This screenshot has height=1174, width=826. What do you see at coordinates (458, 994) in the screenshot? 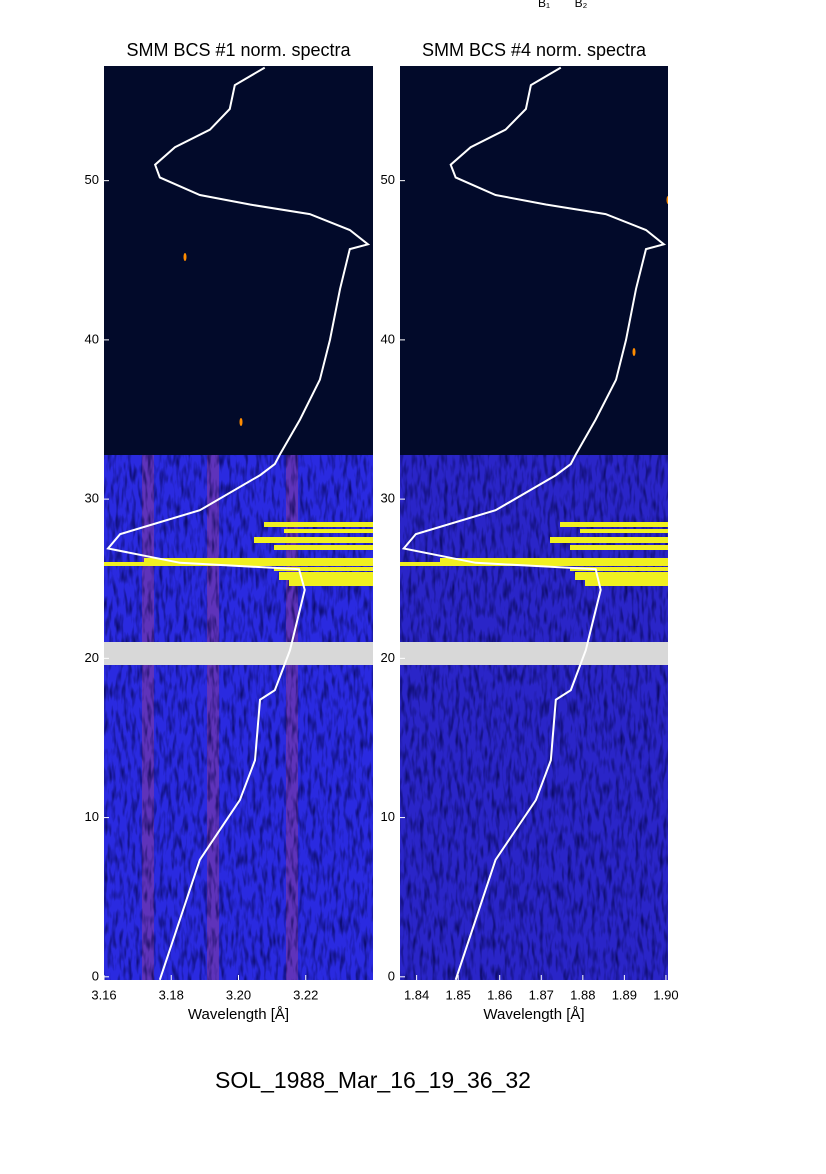
I see `x-tick-label: 1.85` at bounding box center [458, 994].